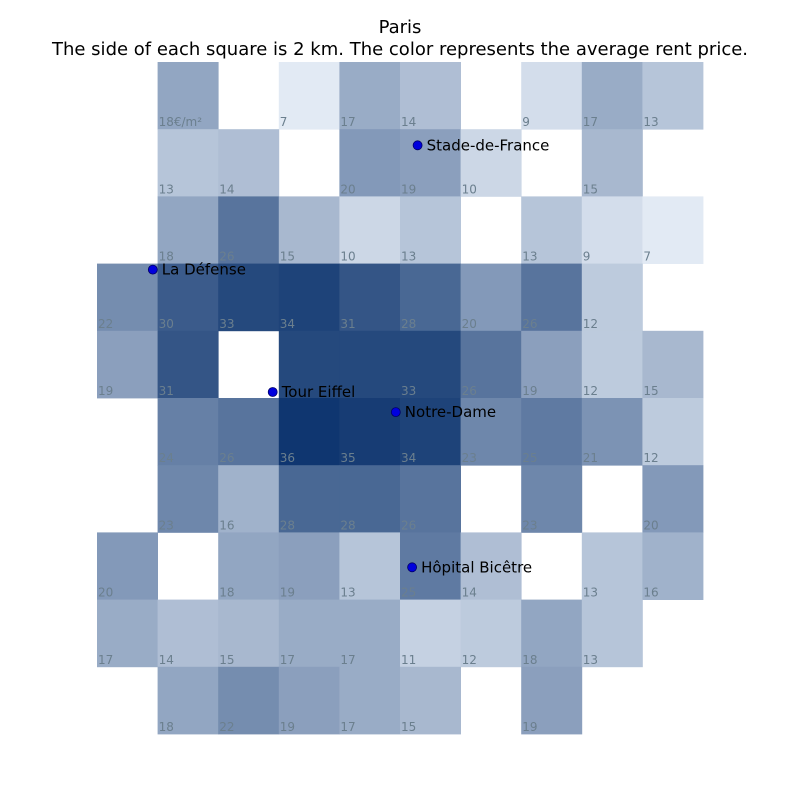 The width and height of the screenshot is (800, 800). Describe the element at coordinates (590, 458) in the screenshot. I see `cell-value-label: 21` at that location.